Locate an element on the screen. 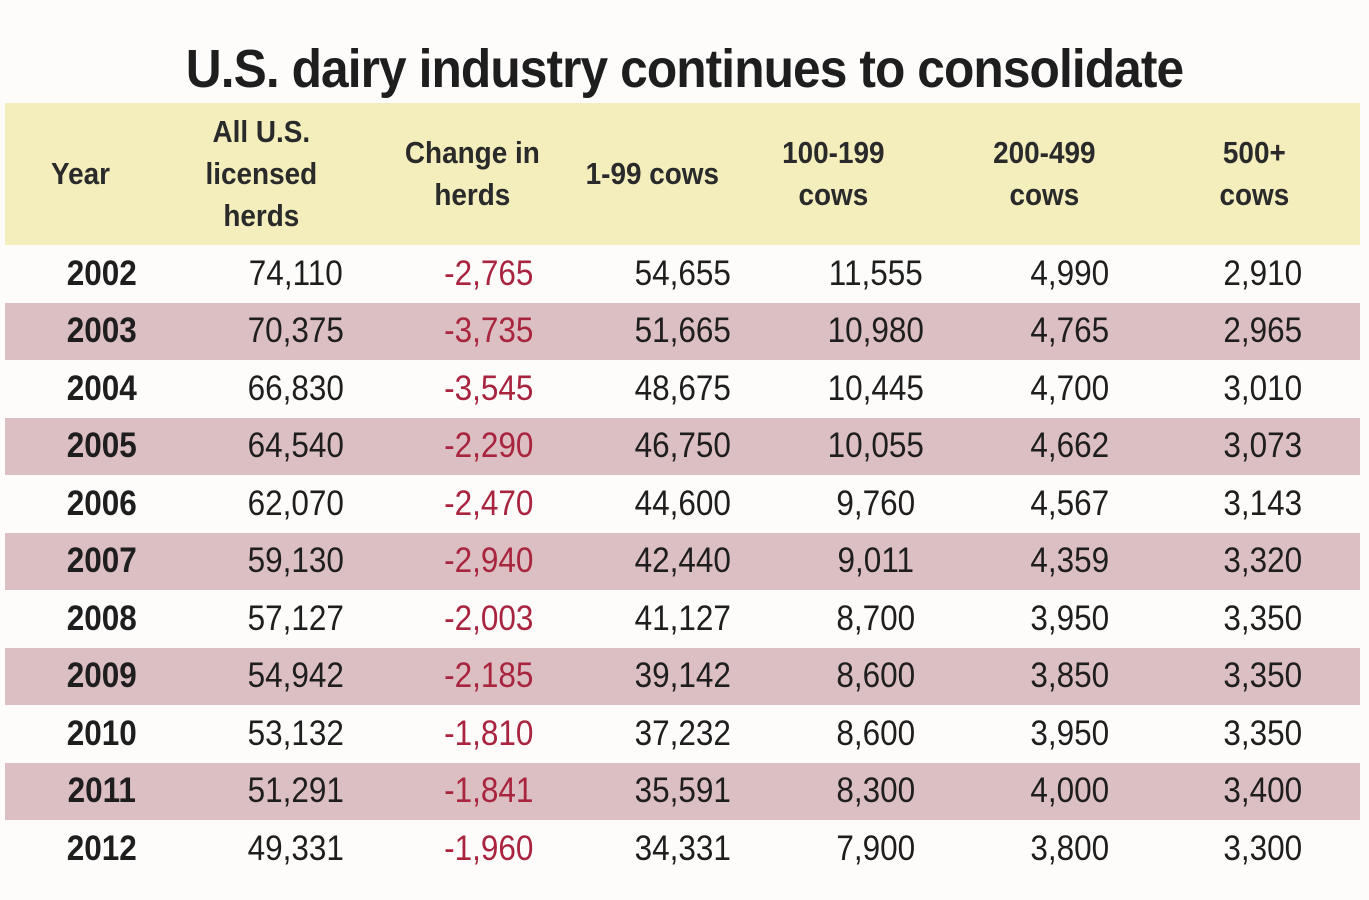 The image size is (1369, 900). value-cell: 4,990 is located at coordinates (1070, 273).